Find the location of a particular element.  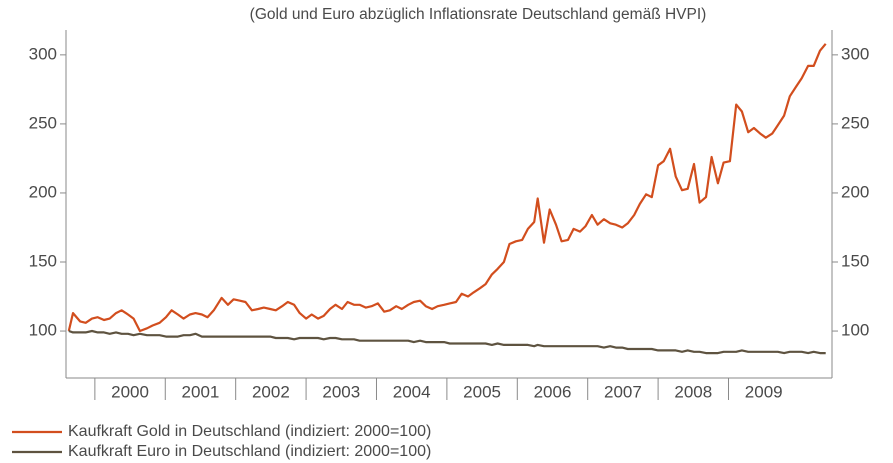

x-tick-label: 2000 is located at coordinates (130, 391).